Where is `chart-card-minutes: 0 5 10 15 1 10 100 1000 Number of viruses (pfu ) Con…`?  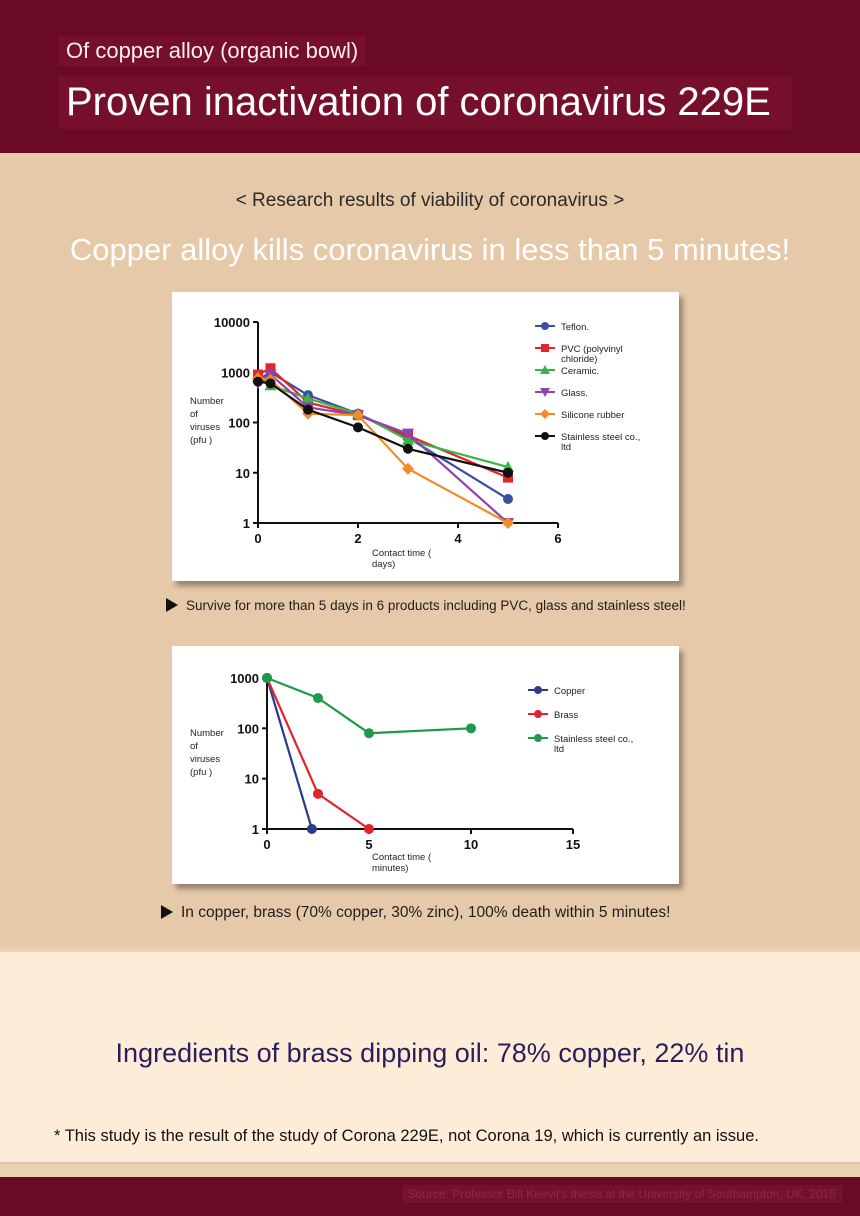
chart-card-minutes: 0 5 10 15 1 10 100 1000 Number of viruses (pfu ) Con… is located at coordinates (425, 765).